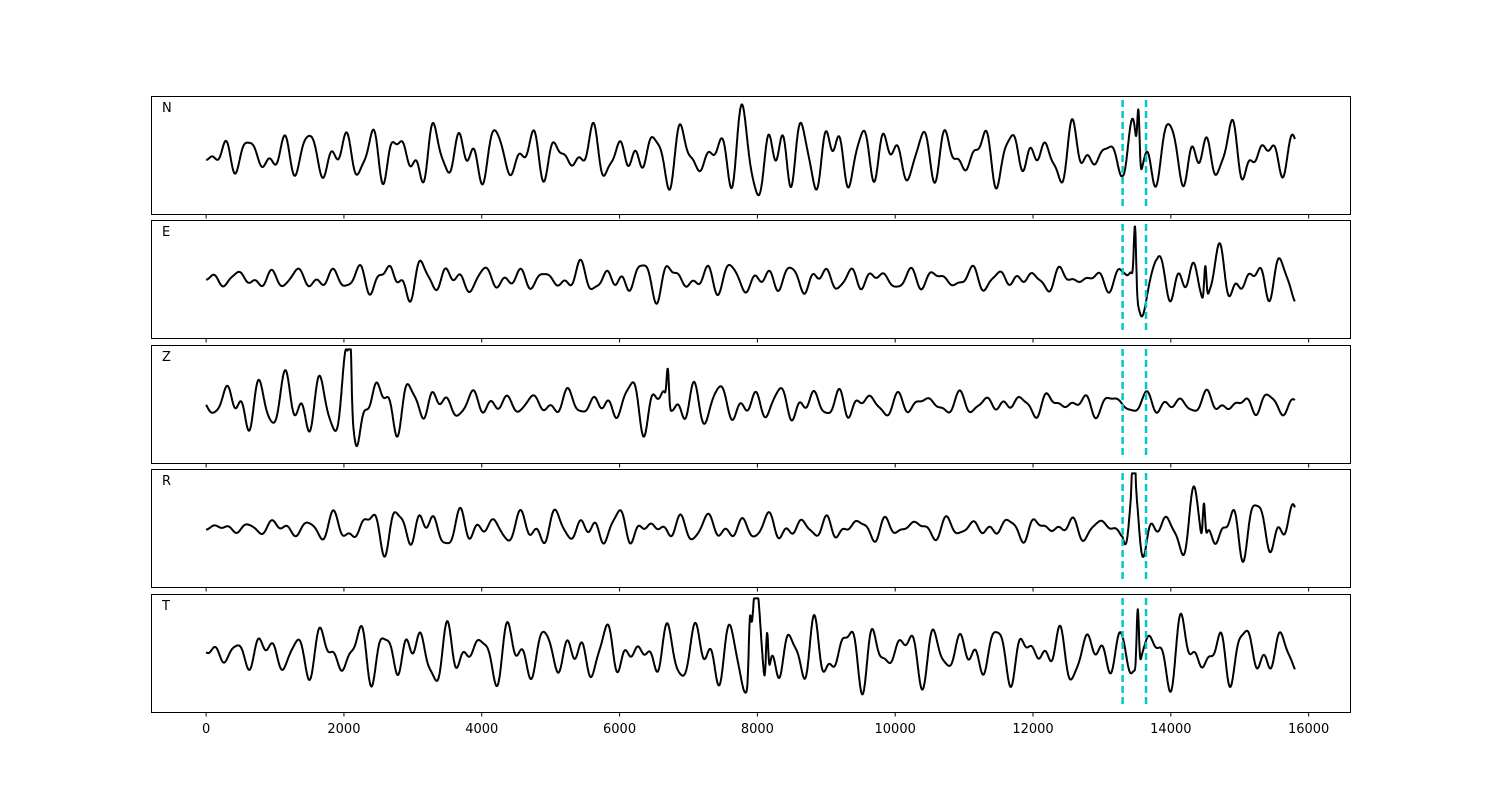 The width and height of the screenshot is (1500, 800). Describe the element at coordinates (750, 271) in the screenshot. I see `waveform-e` at that location.